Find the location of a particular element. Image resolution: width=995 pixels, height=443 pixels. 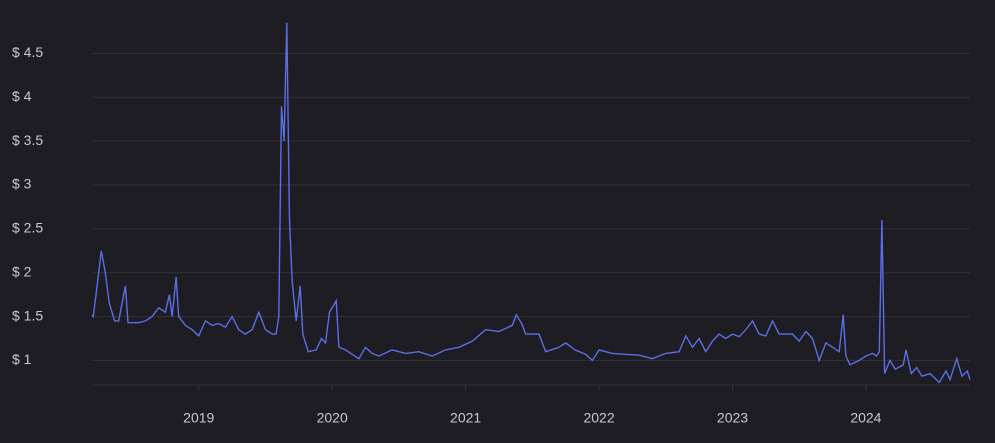

y-tick-label: $ 3.5 is located at coordinates (27, 140).